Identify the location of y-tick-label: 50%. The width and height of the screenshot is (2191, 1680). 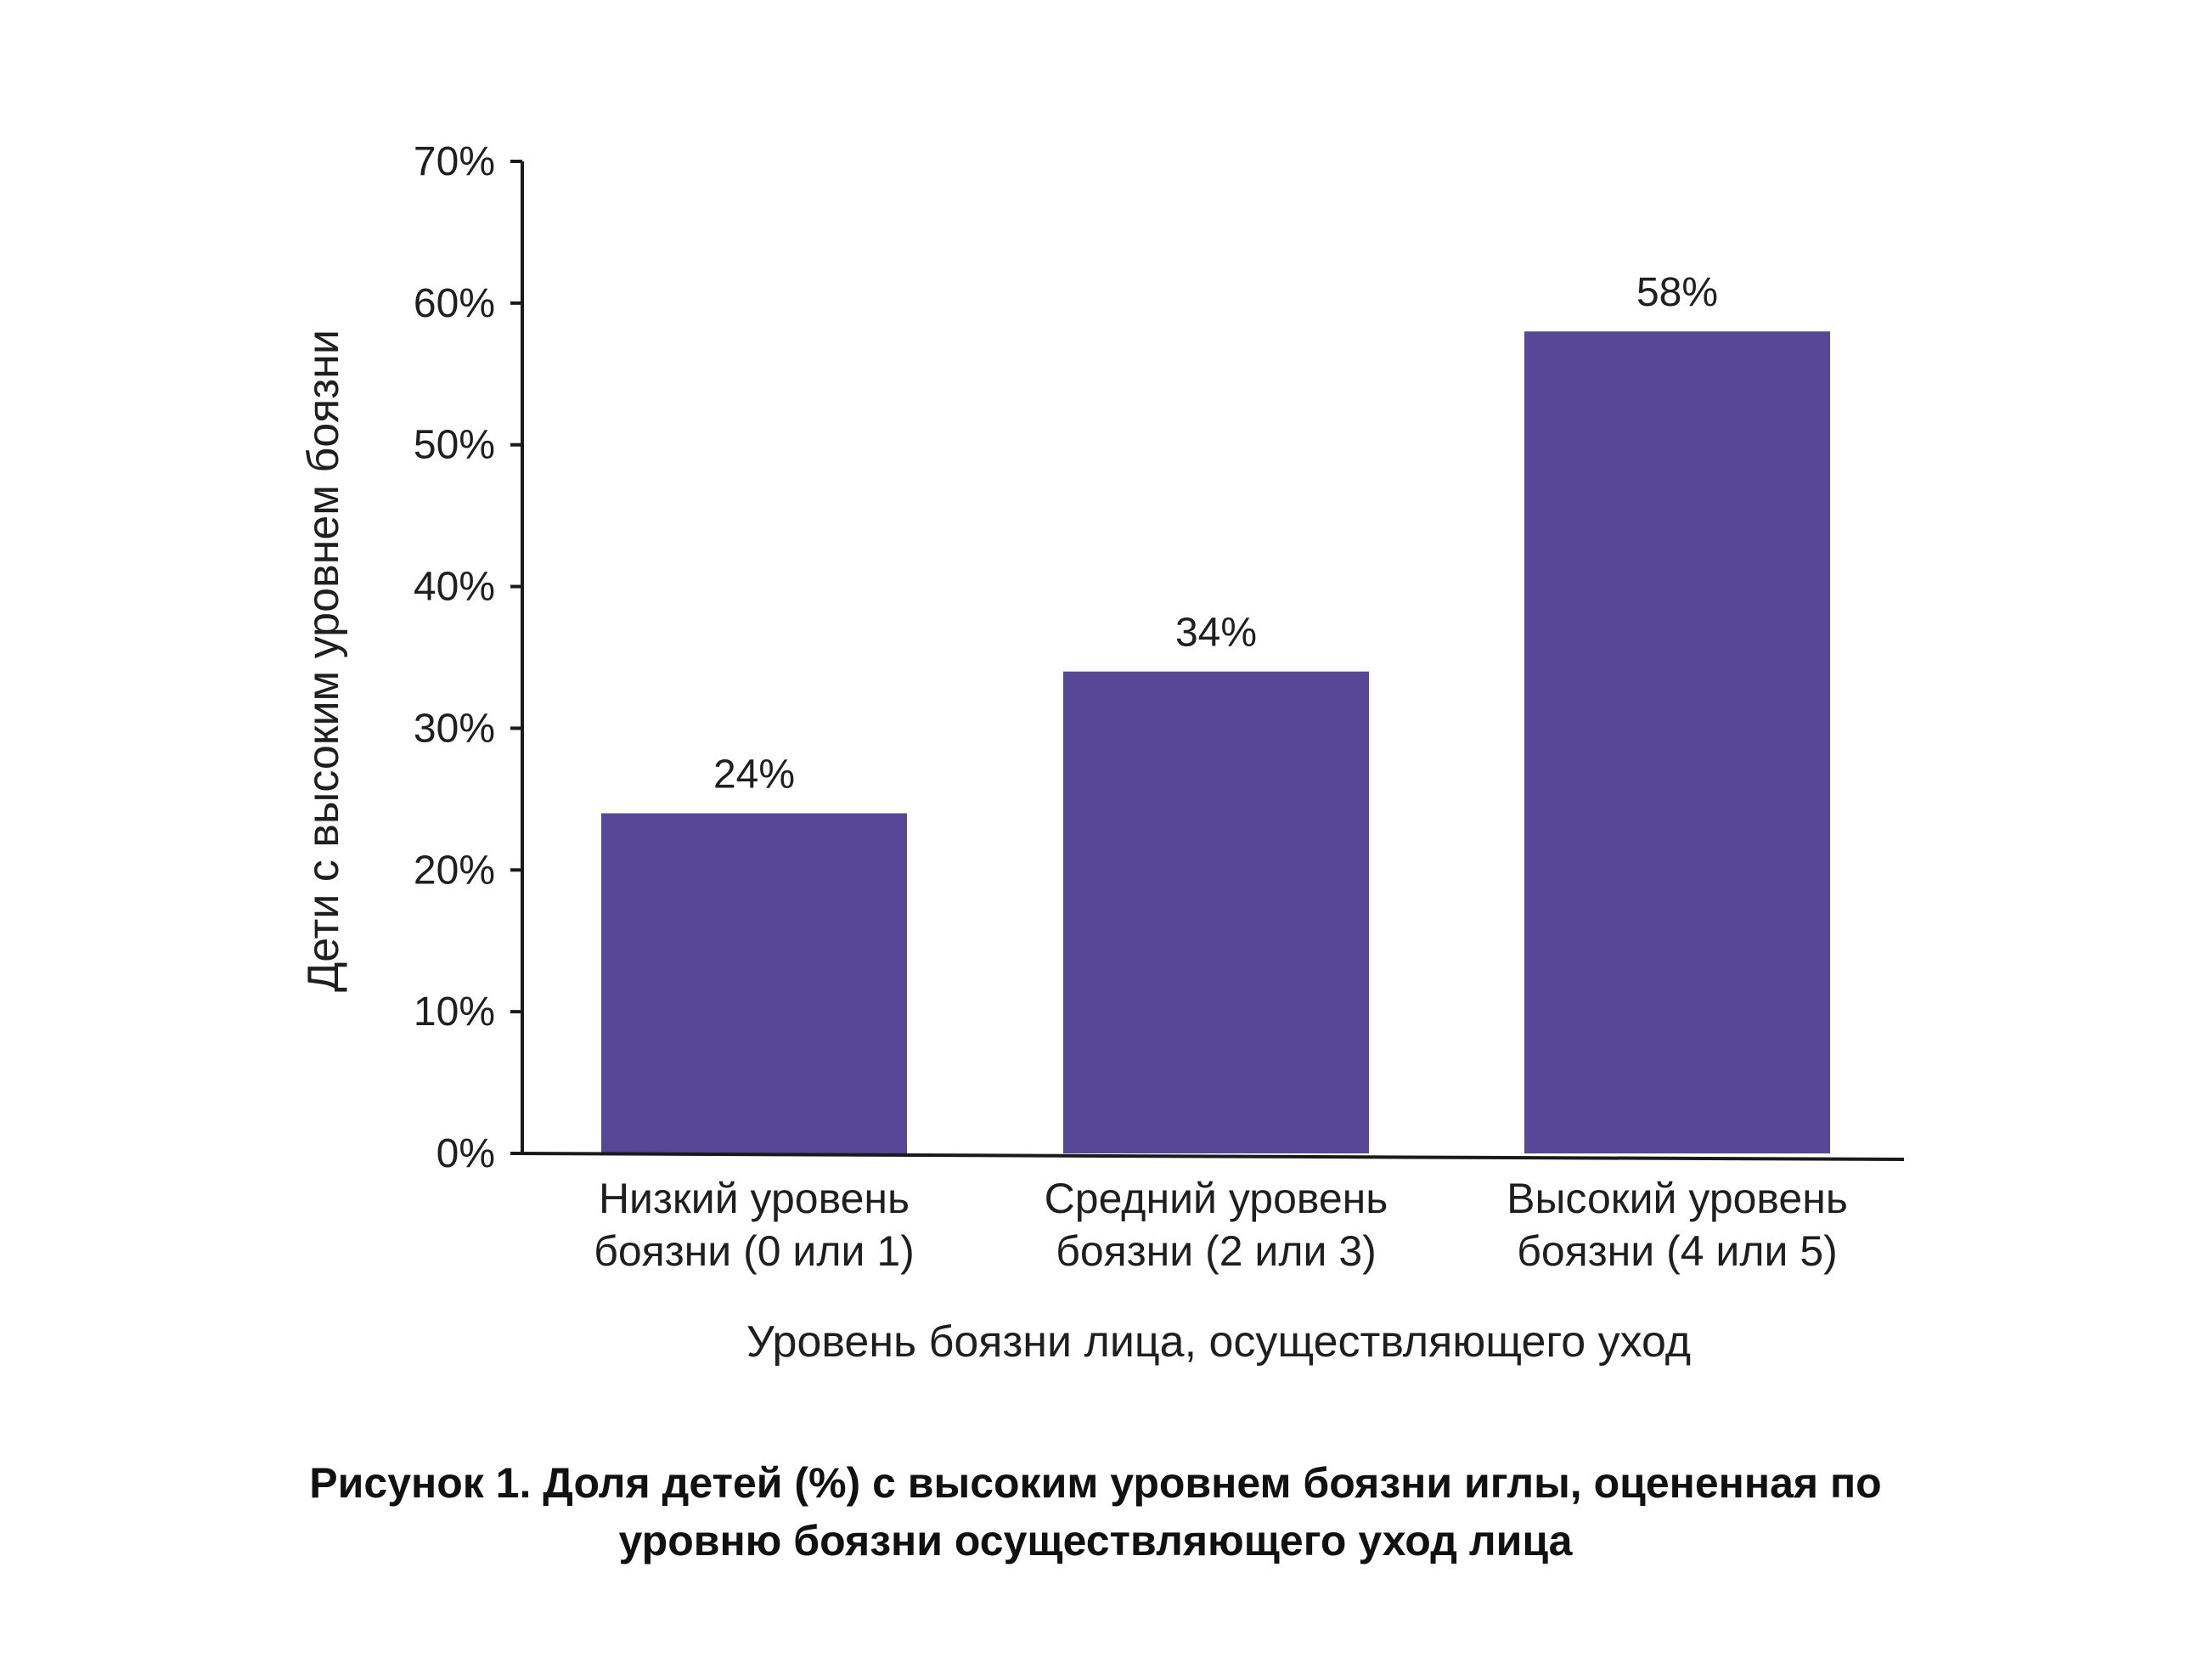
(454, 445).